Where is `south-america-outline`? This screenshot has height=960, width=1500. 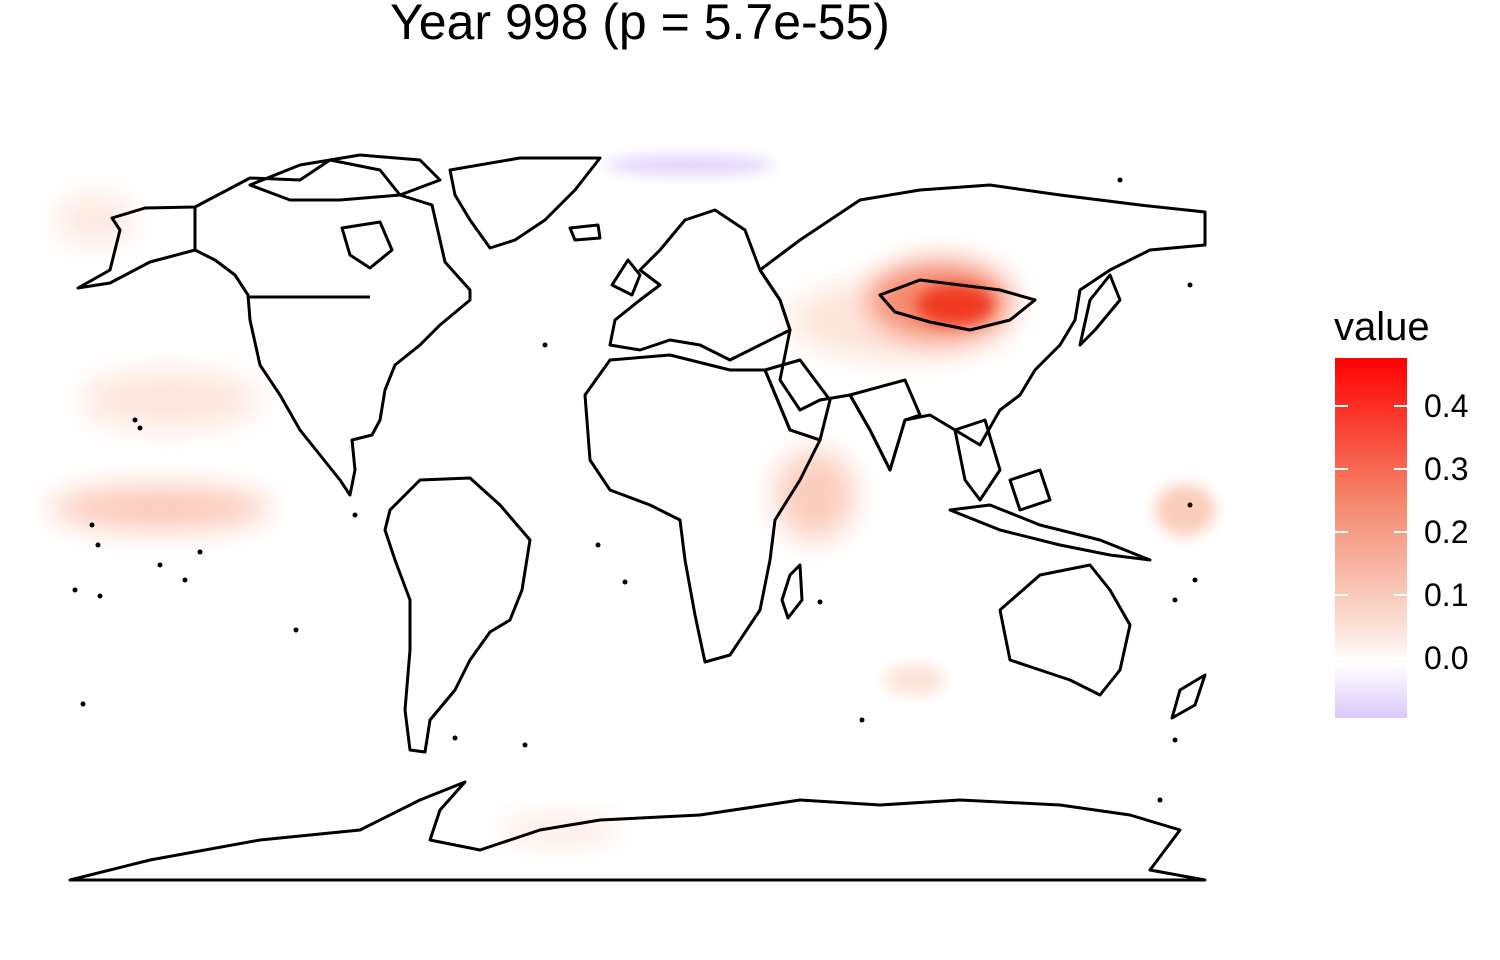 south-america-outline is located at coordinates (457, 615).